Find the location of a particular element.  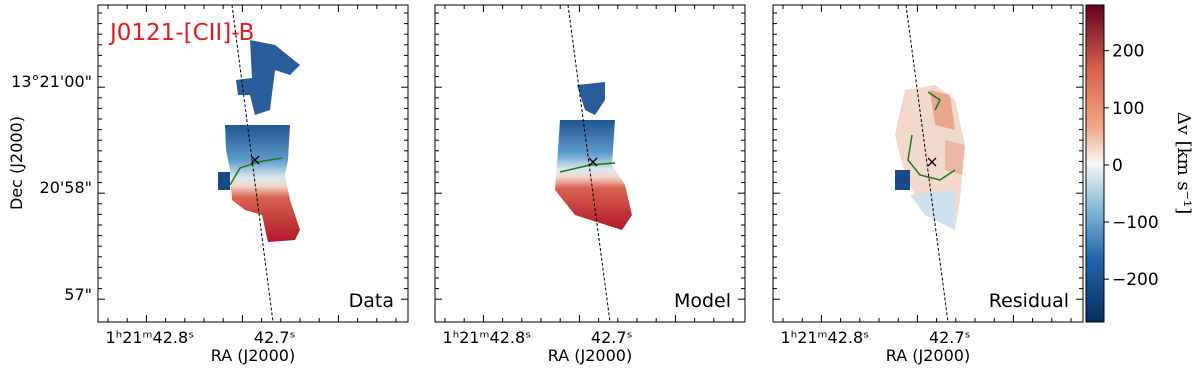

residual-map is located at coordinates (930, 157).